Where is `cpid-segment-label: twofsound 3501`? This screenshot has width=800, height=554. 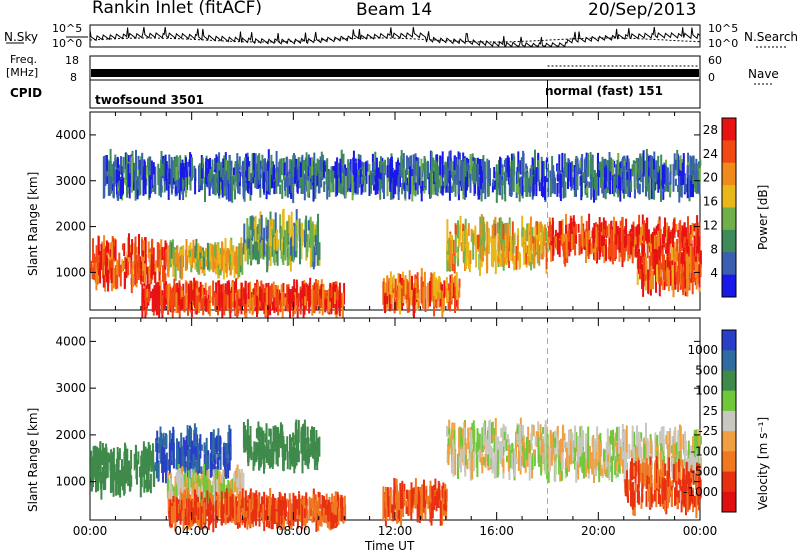
cpid-segment-label: twofsound 3501 is located at coordinates (149, 100).